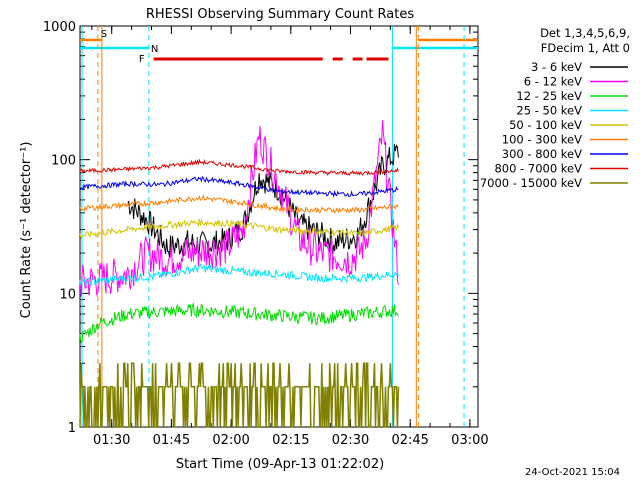 The height and width of the screenshot is (480, 640). What do you see at coordinates (72, 428) in the screenshot?
I see `y-tick-label: 1` at bounding box center [72, 428].